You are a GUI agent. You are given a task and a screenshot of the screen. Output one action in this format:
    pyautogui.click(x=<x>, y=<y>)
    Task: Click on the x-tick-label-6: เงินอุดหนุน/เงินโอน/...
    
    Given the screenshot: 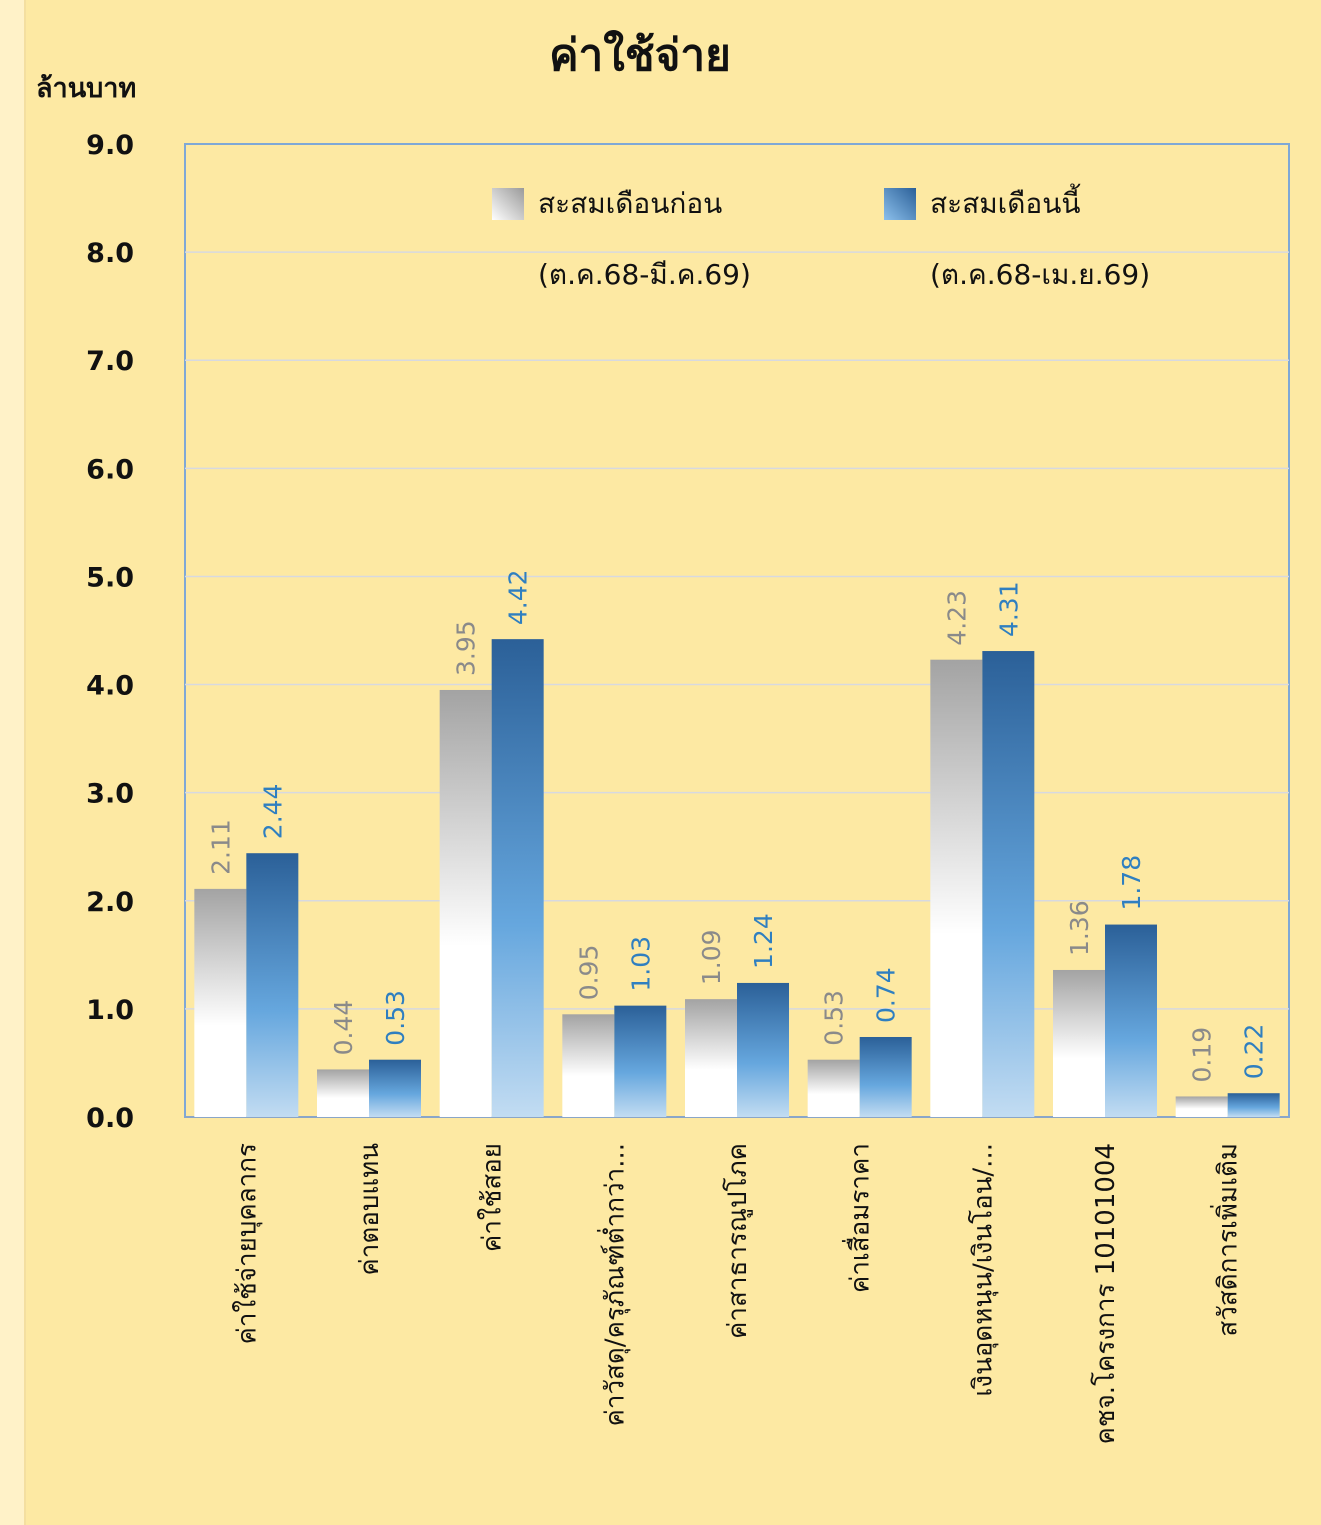 What is the action you would take?
    pyautogui.click(x=982, y=1270)
    